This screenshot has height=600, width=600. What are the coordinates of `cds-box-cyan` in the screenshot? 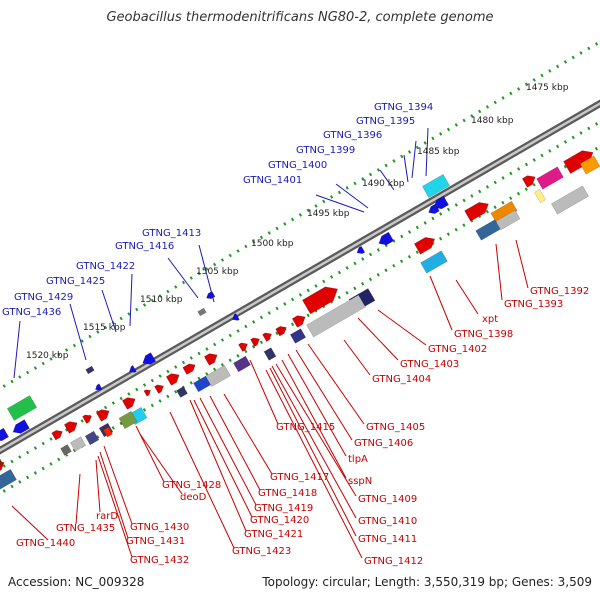 It's located at (436, 186).